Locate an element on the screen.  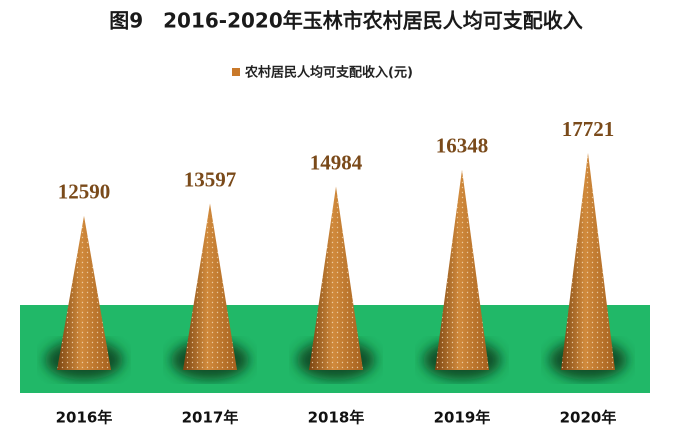
legend-label: 农村居民人均可支配收入(元) is located at coordinates (328, 73).